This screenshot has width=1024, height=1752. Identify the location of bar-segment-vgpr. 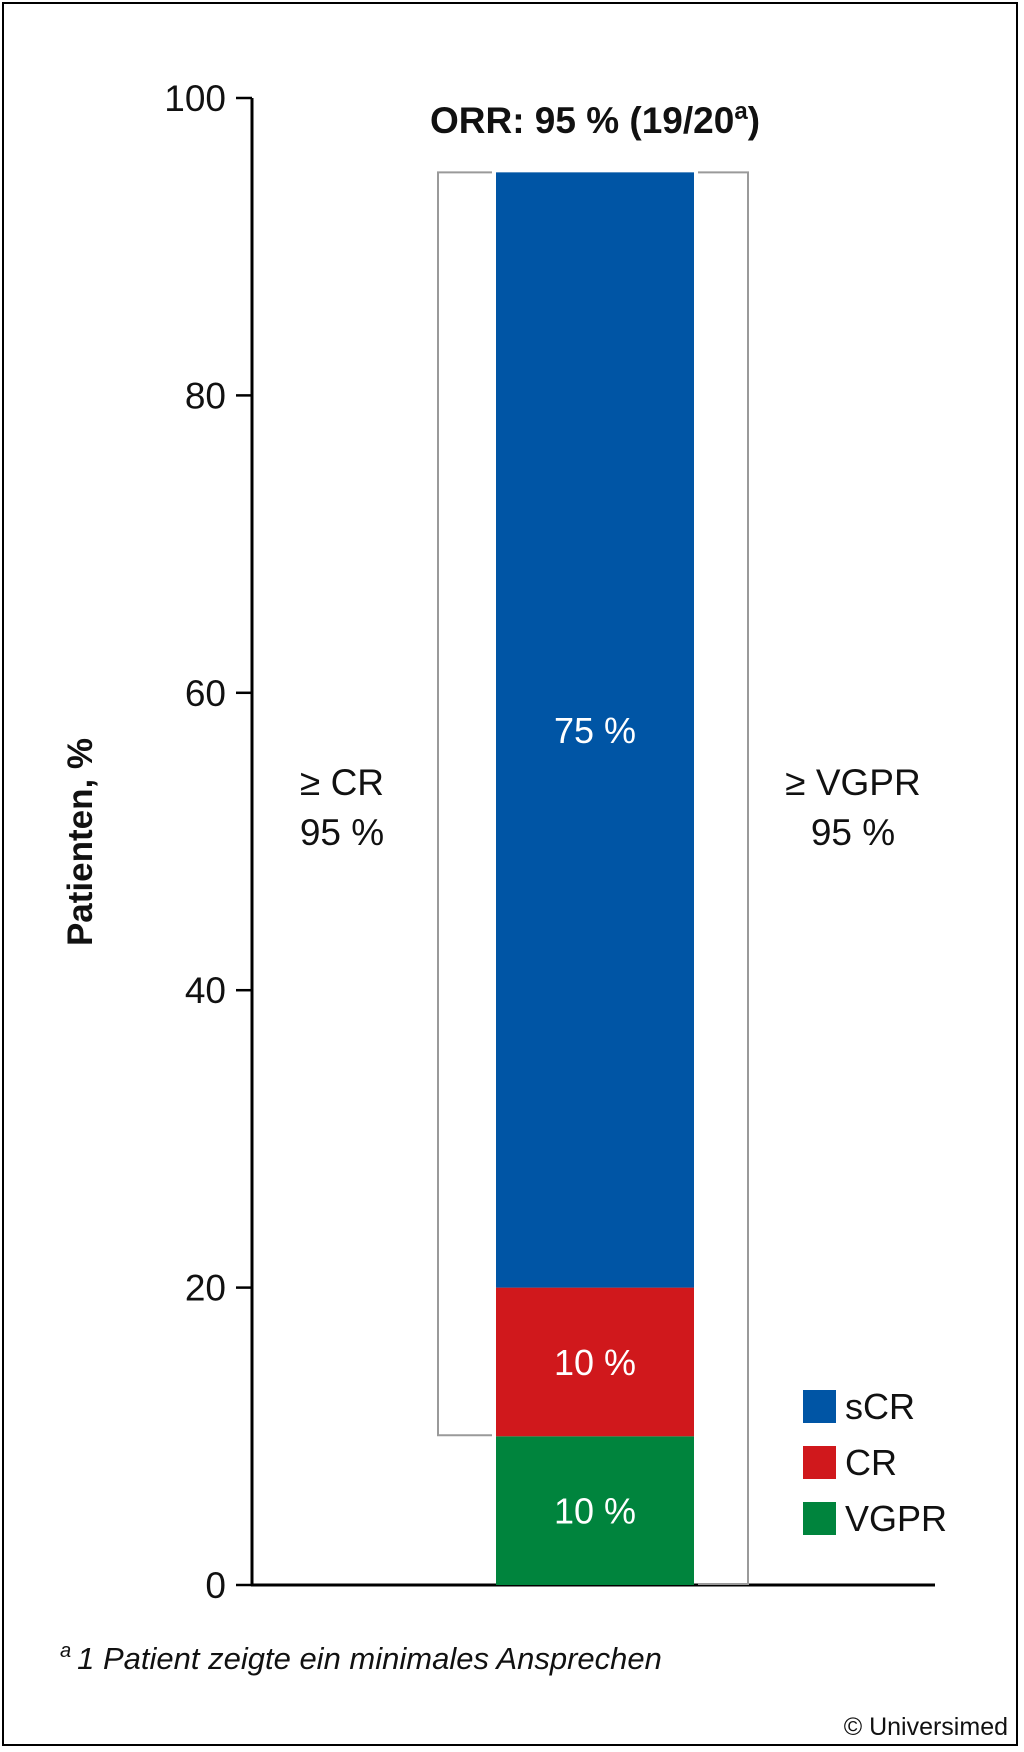
(595, 1510).